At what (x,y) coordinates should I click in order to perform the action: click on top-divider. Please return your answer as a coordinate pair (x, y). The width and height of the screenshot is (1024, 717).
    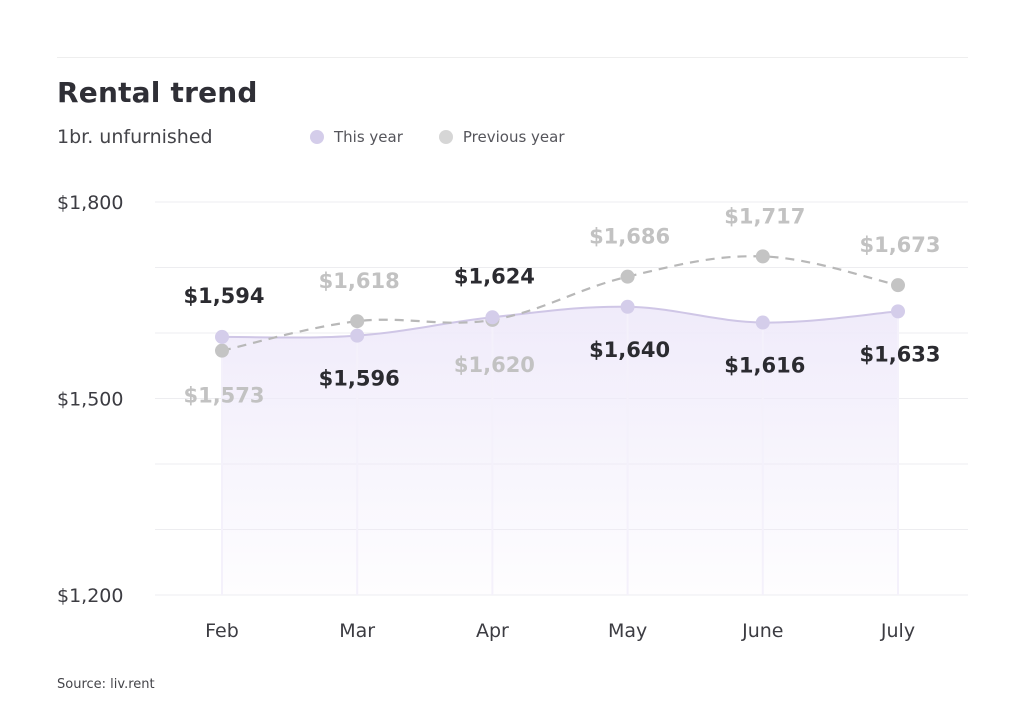
    Looking at the image, I should click on (512, 57).